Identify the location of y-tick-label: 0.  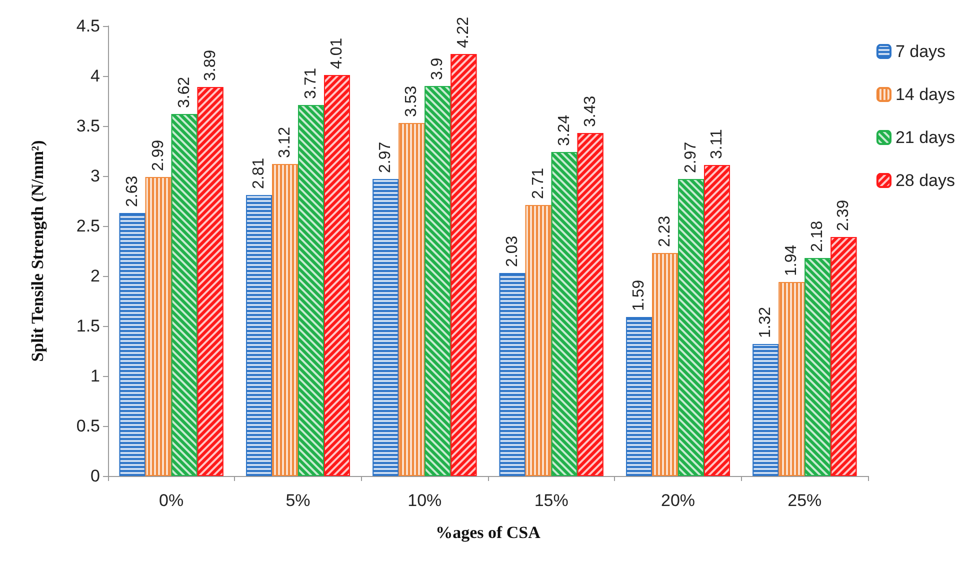
(95, 476).